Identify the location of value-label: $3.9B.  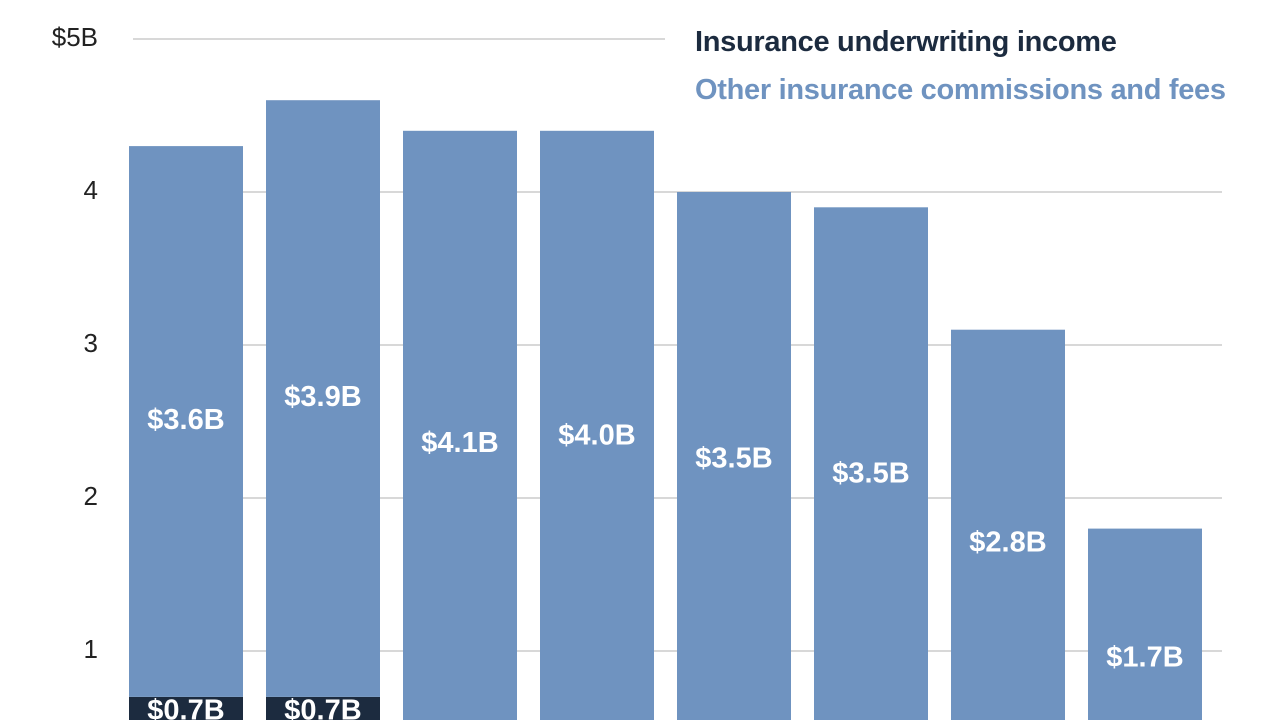
(322, 397).